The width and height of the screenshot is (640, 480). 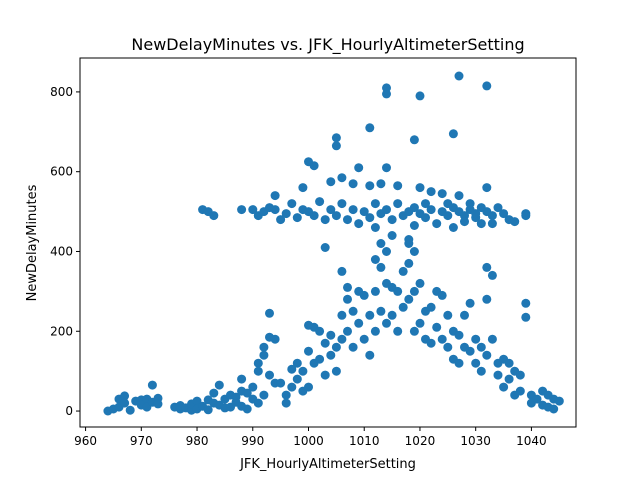 I want to click on y-tick-label: 400, so click(x=61, y=251).